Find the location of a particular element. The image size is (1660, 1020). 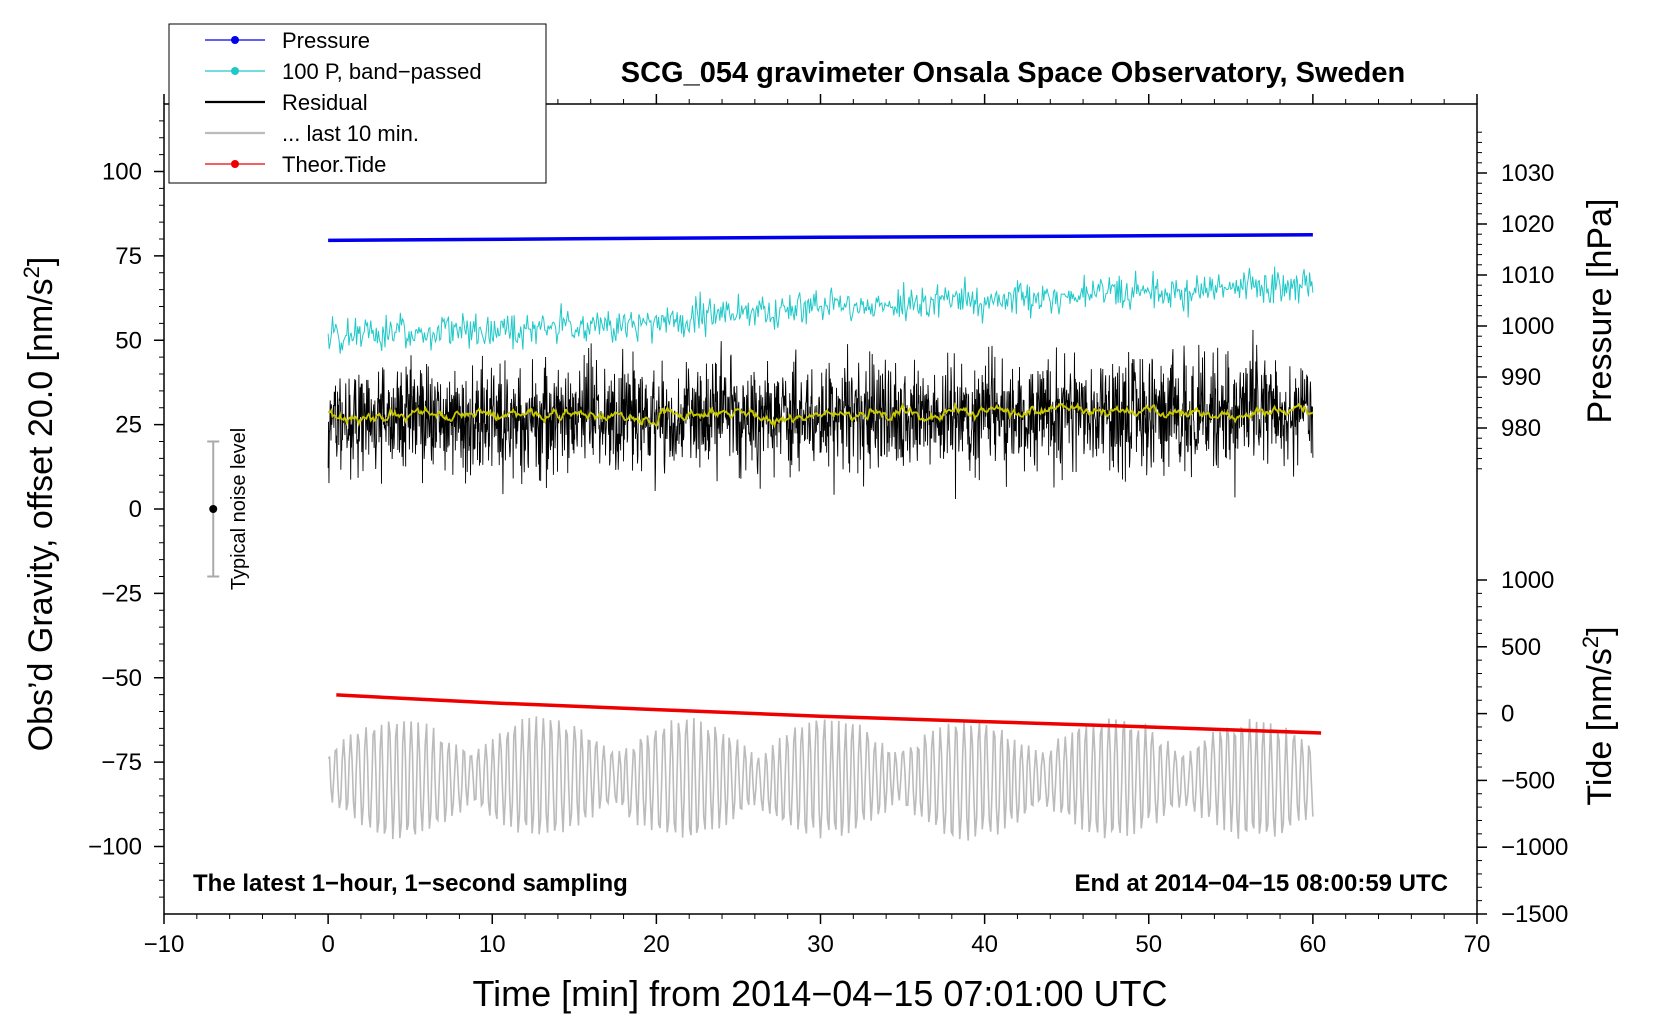

tide-tick-label: 500 is located at coordinates (1521, 647).